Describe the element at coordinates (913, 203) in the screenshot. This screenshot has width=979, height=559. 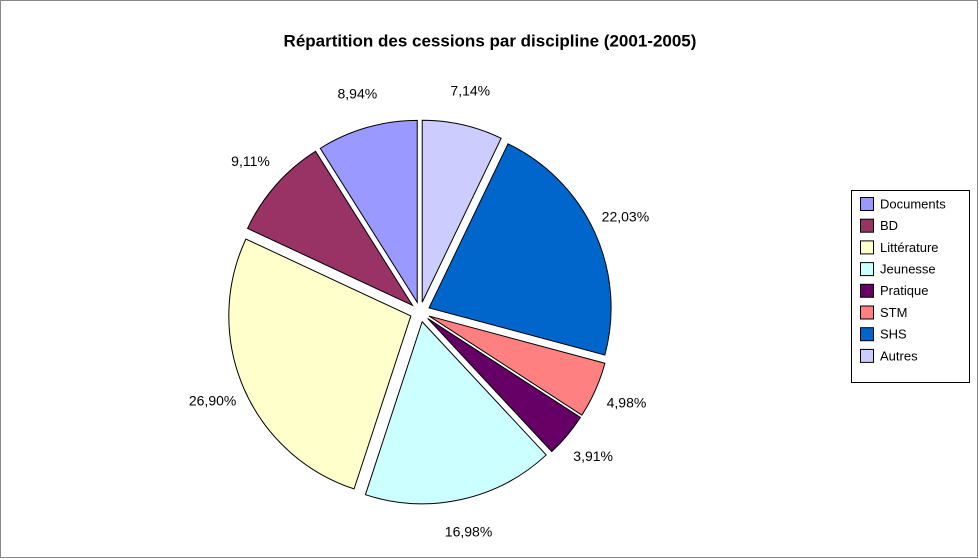
I see `legend-label: Documents` at that location.